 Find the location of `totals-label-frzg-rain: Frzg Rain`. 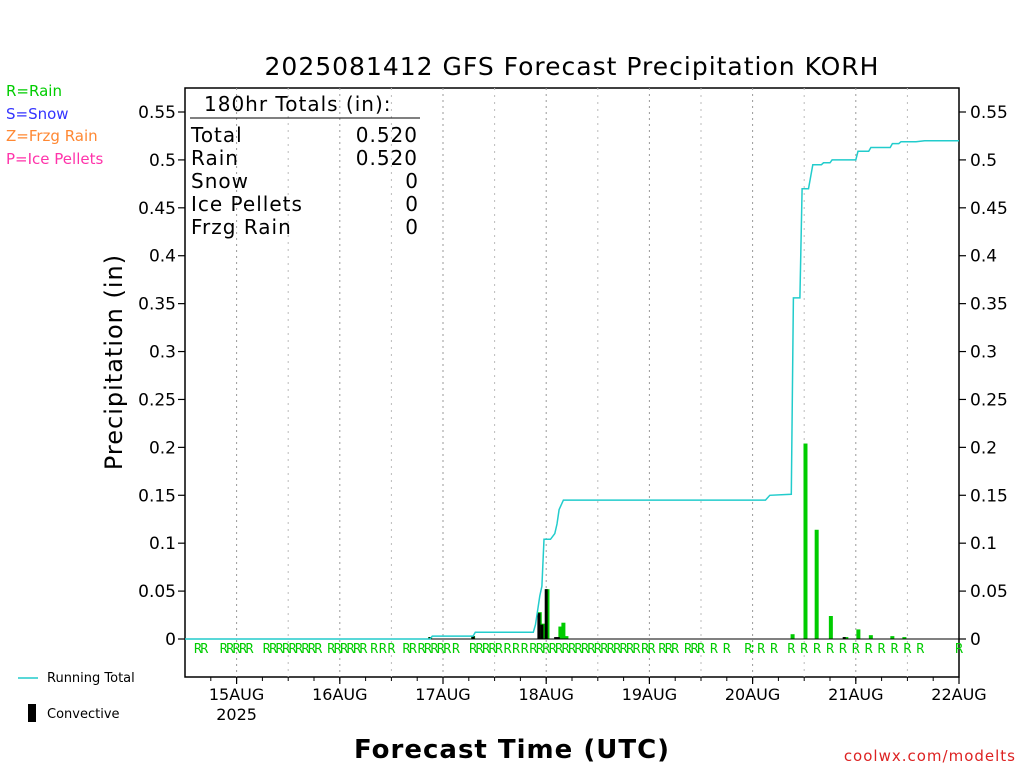

totals-label-frzg-rain: Frzg Rain is located at coordinates (241, 227).